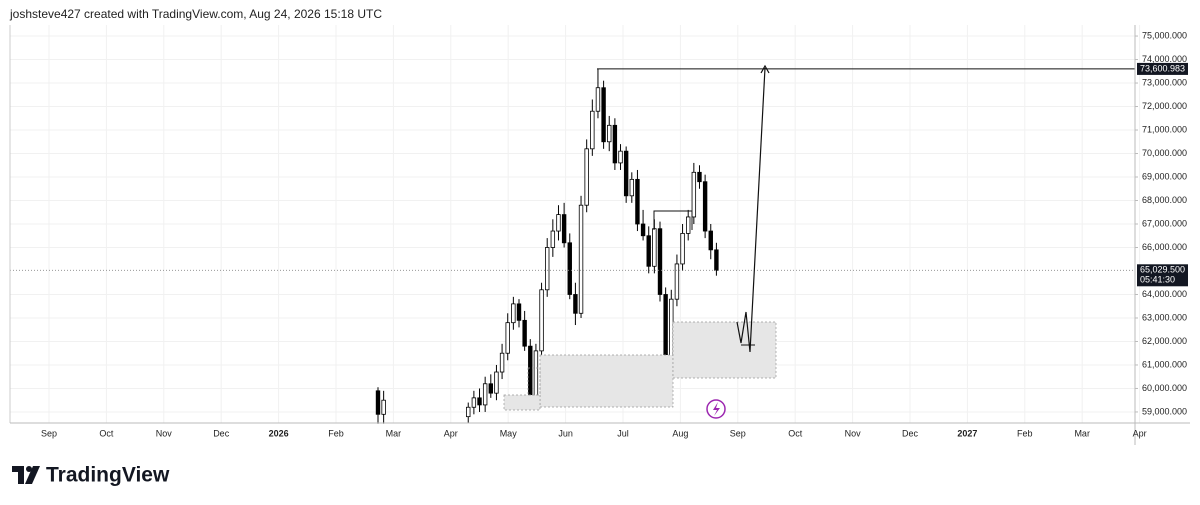  I want to click on y-tick-label: 75,000.000, so click(1164, 35).